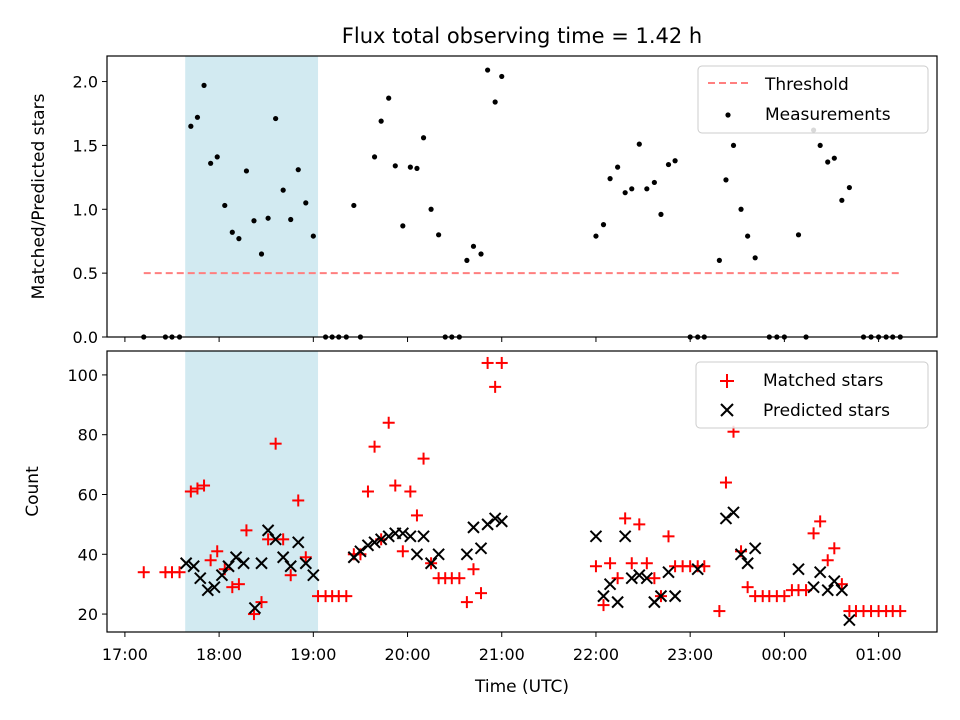 This screenshot has height=720, width=960. Describe the element at coordinates (690, 654) in the screenshot. I see `x-tick-label: 23:00` at that location.